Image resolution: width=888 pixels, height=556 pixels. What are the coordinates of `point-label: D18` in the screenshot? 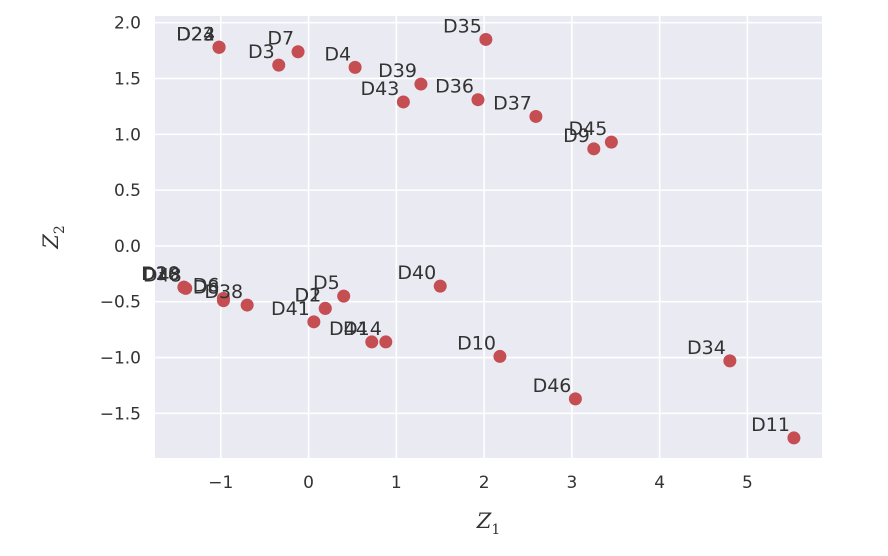 It's located at (160, 274).